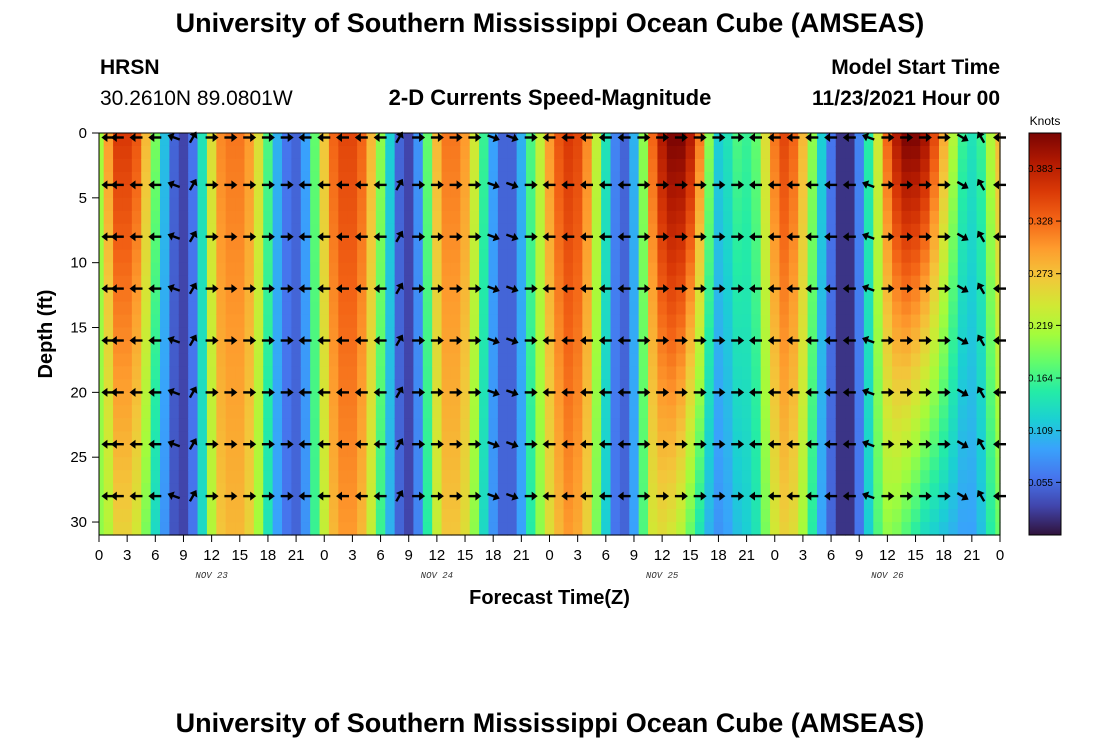 This screenshot has height=750, width=1100. What do you see at coordinates (352, 555) in the screenshot?
I see `x-tick-label: 3` at bounding box center [352, 555].